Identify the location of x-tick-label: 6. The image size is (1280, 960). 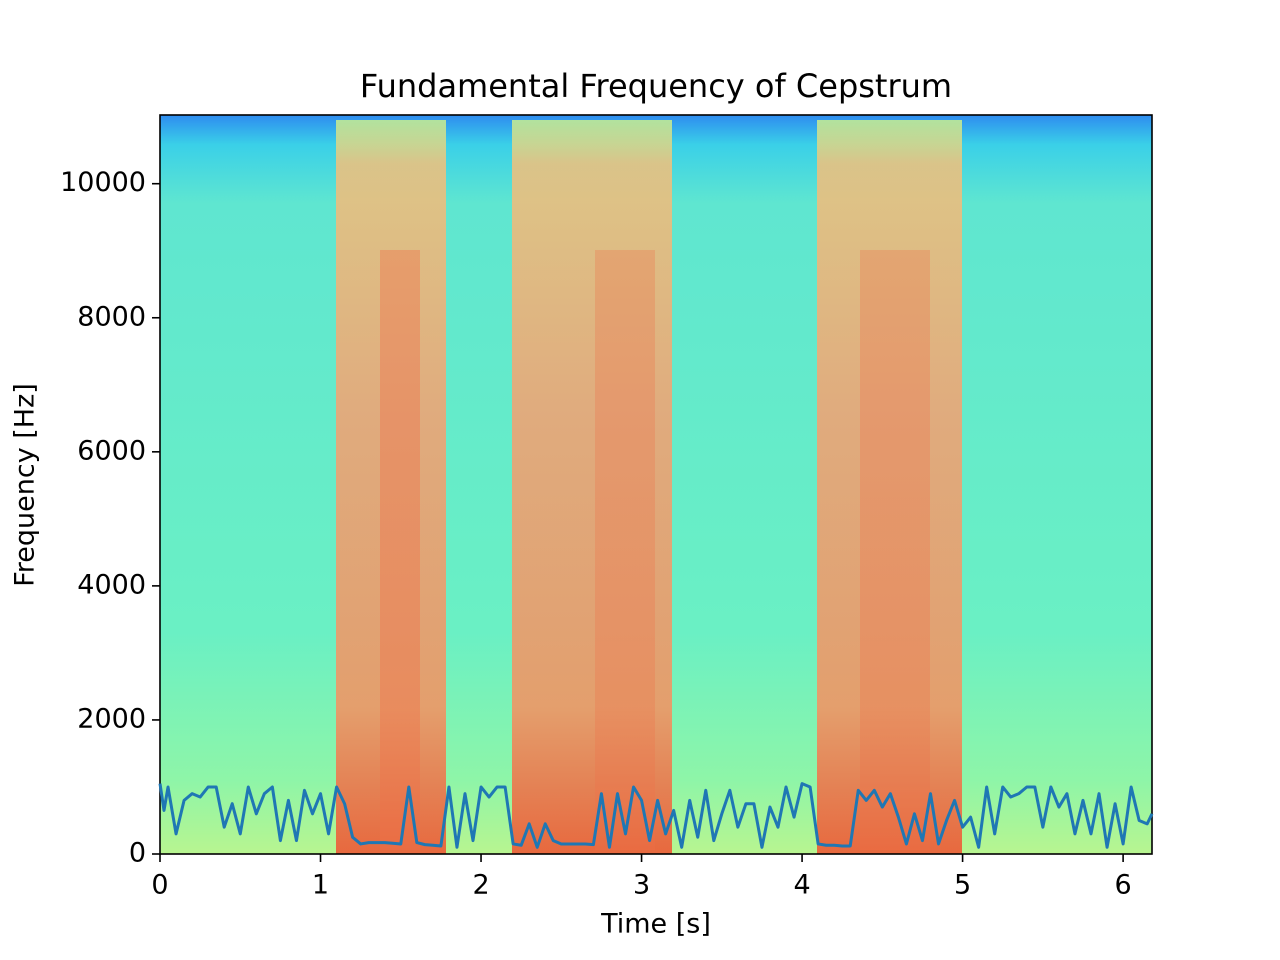
(1123, 885).